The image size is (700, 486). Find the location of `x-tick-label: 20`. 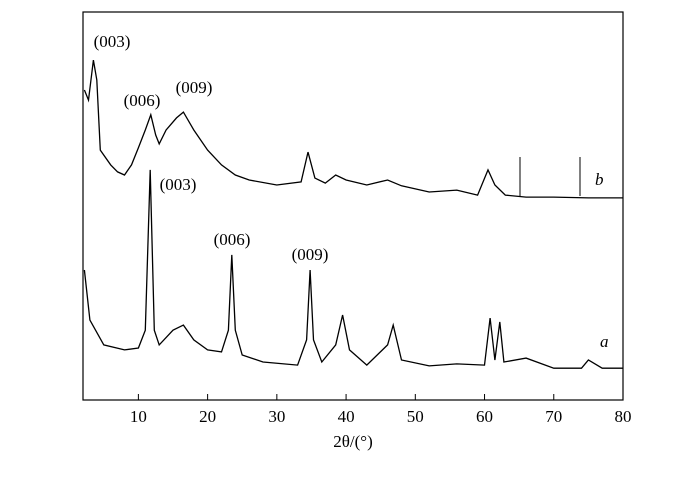

x-tick-label: 20 is located at coordinates (207, 416).